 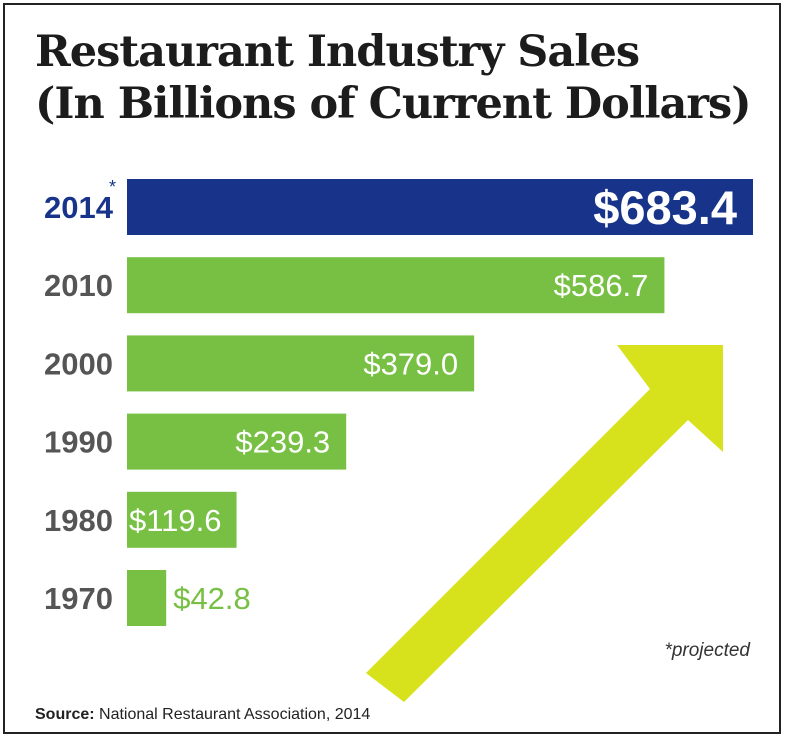 What do you see at coordinates (396, 285) in the screenshot?
I see `bar-2010` at bounding box center [396, 285].